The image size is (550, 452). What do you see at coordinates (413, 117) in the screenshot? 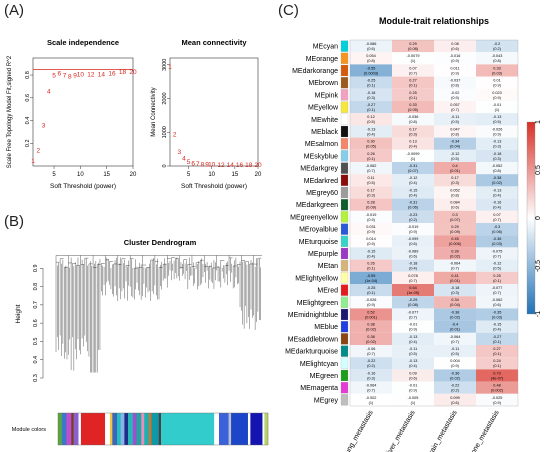
I see `cell-correlation: -0.036` at bounding box center [413, 117].